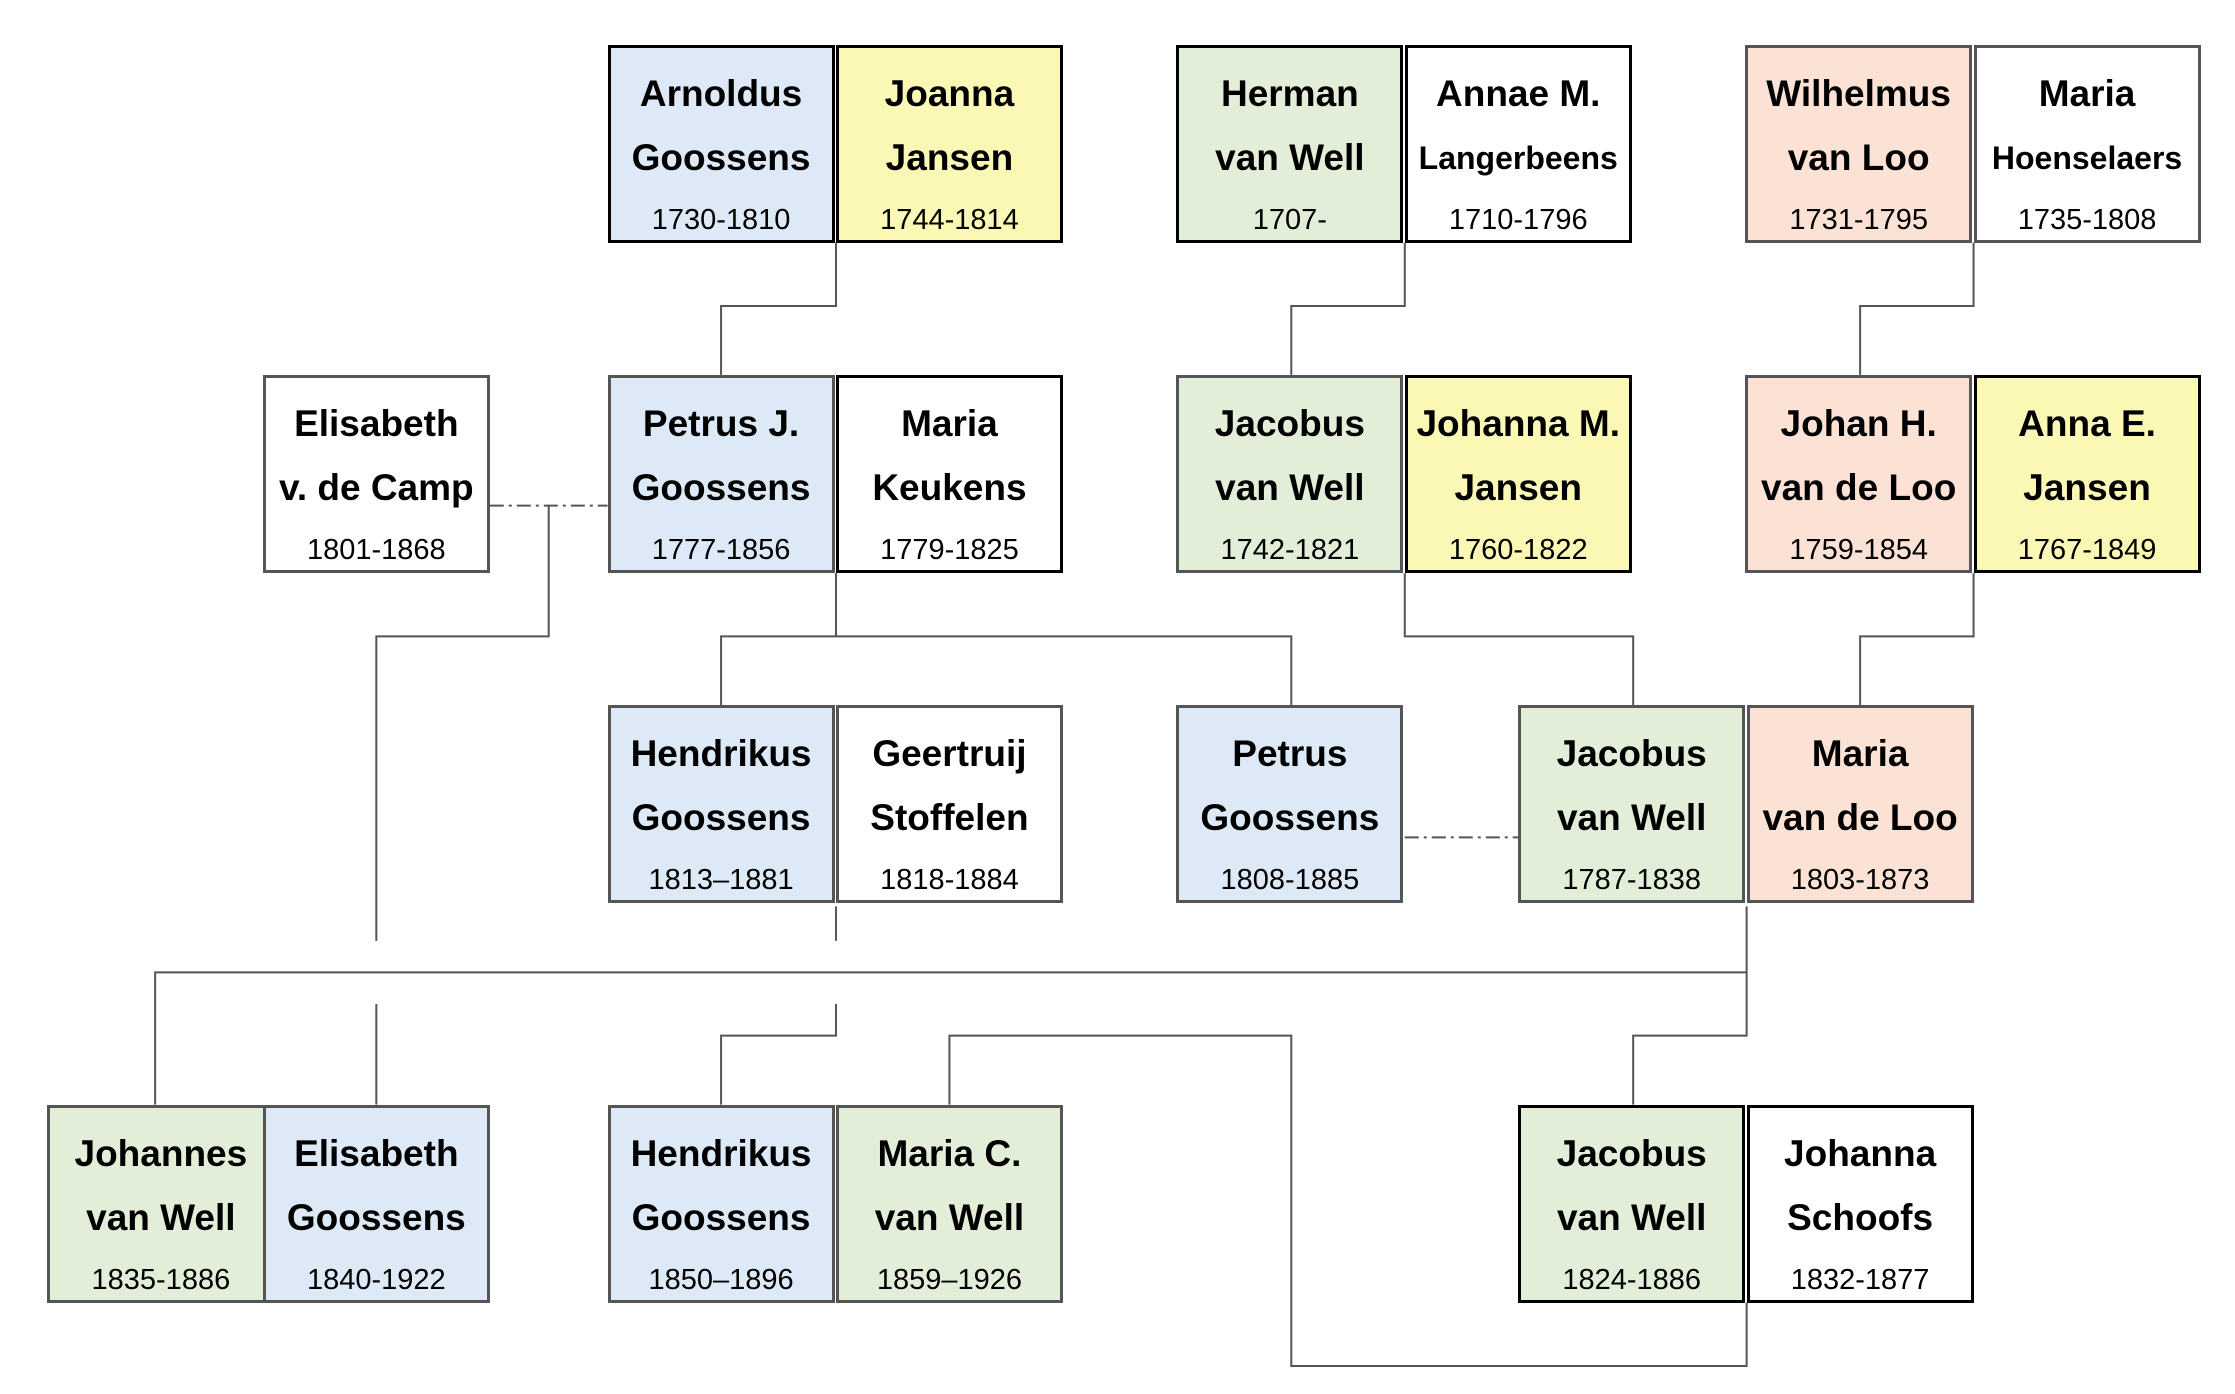 The height and width of the screenshot is (1394, 2235). What do you see at coordinates (721, 93) in the screenshot?
I see `person-first-name: Arnoldus` at bounding box center [721, 93].